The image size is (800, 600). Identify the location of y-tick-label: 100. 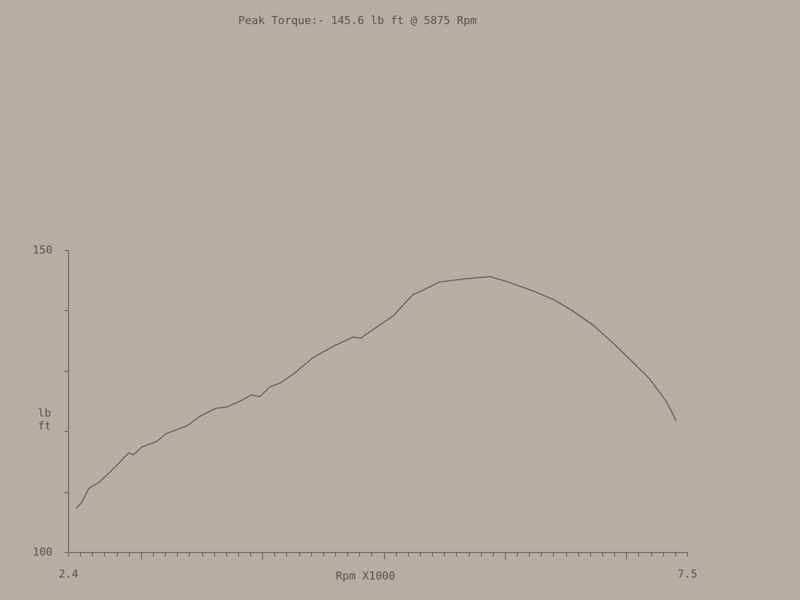
(42, 552).